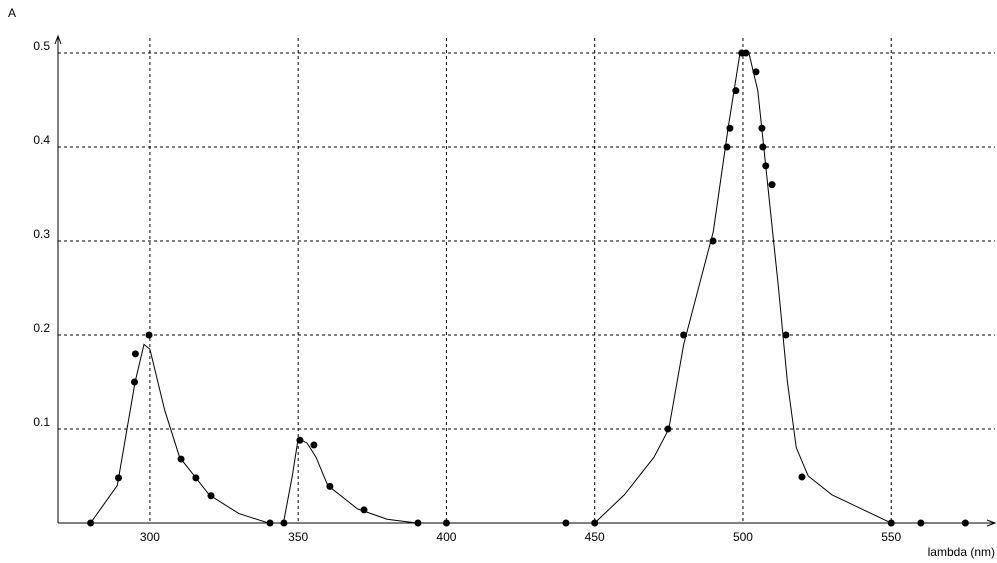  Describe the element at coordinates (41, 422) in the screenshot. I see `y-tick-label: 0.1` at that location.